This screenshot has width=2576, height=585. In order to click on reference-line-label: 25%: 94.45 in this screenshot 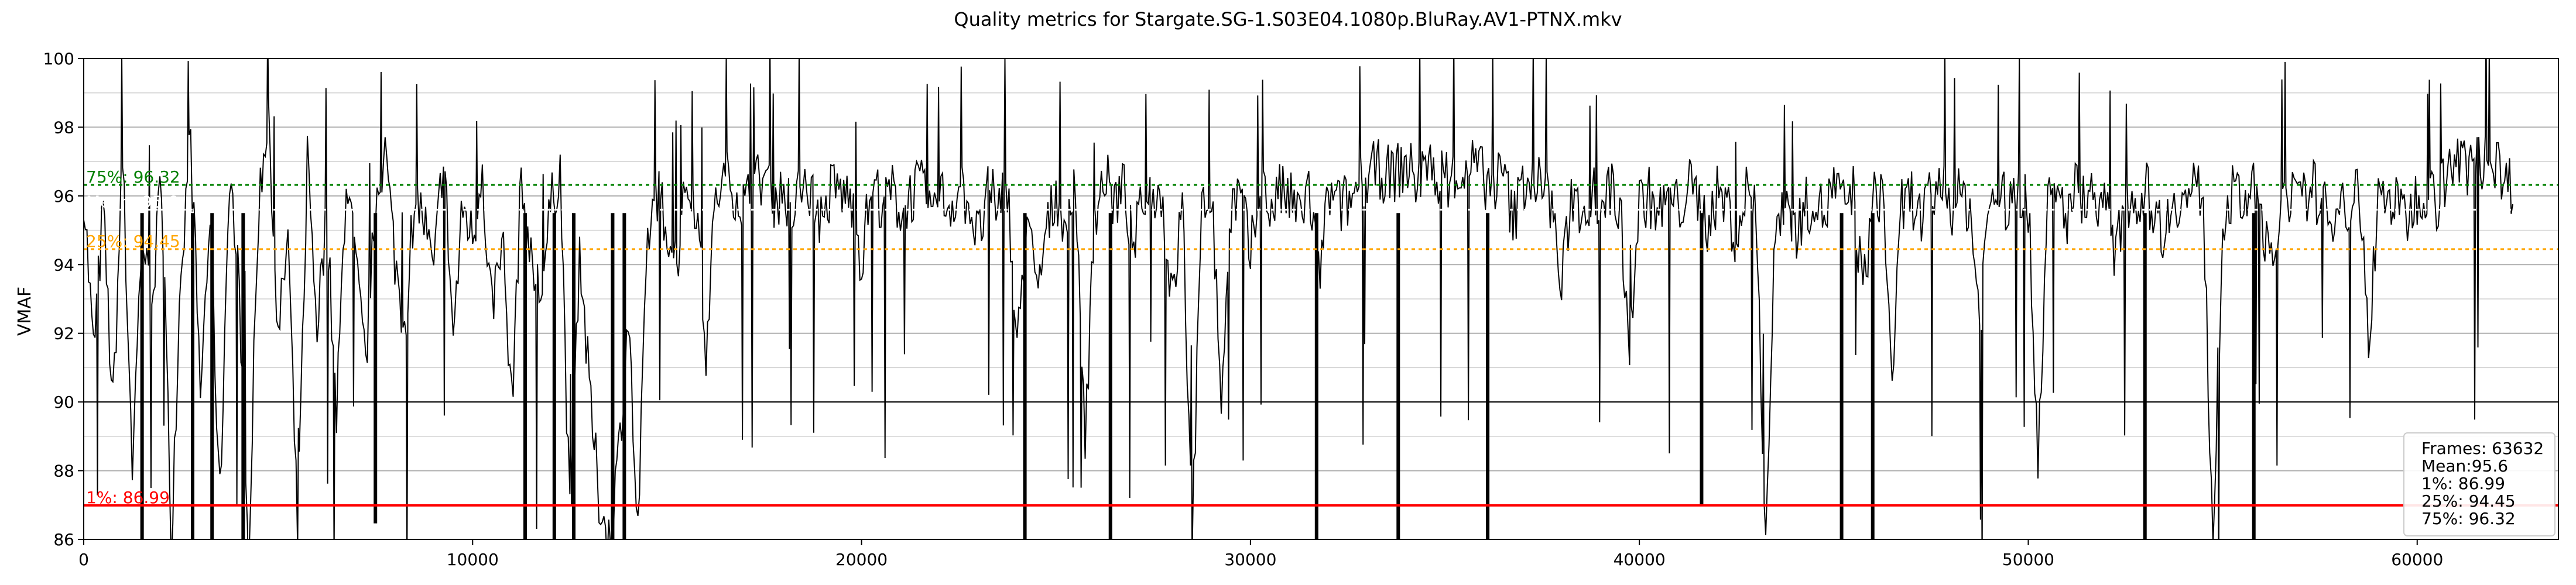, I will do `click(133, 241)`.